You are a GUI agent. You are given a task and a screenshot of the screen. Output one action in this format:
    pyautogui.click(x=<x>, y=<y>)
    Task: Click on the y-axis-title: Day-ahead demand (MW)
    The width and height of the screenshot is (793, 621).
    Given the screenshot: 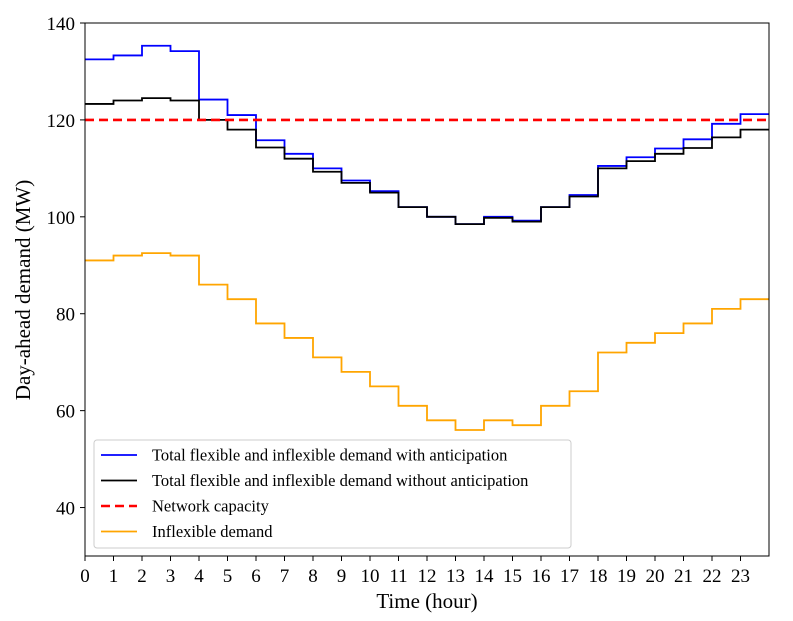 What is the action you would take?
    pyautogui.click(x=23, y=290)
    